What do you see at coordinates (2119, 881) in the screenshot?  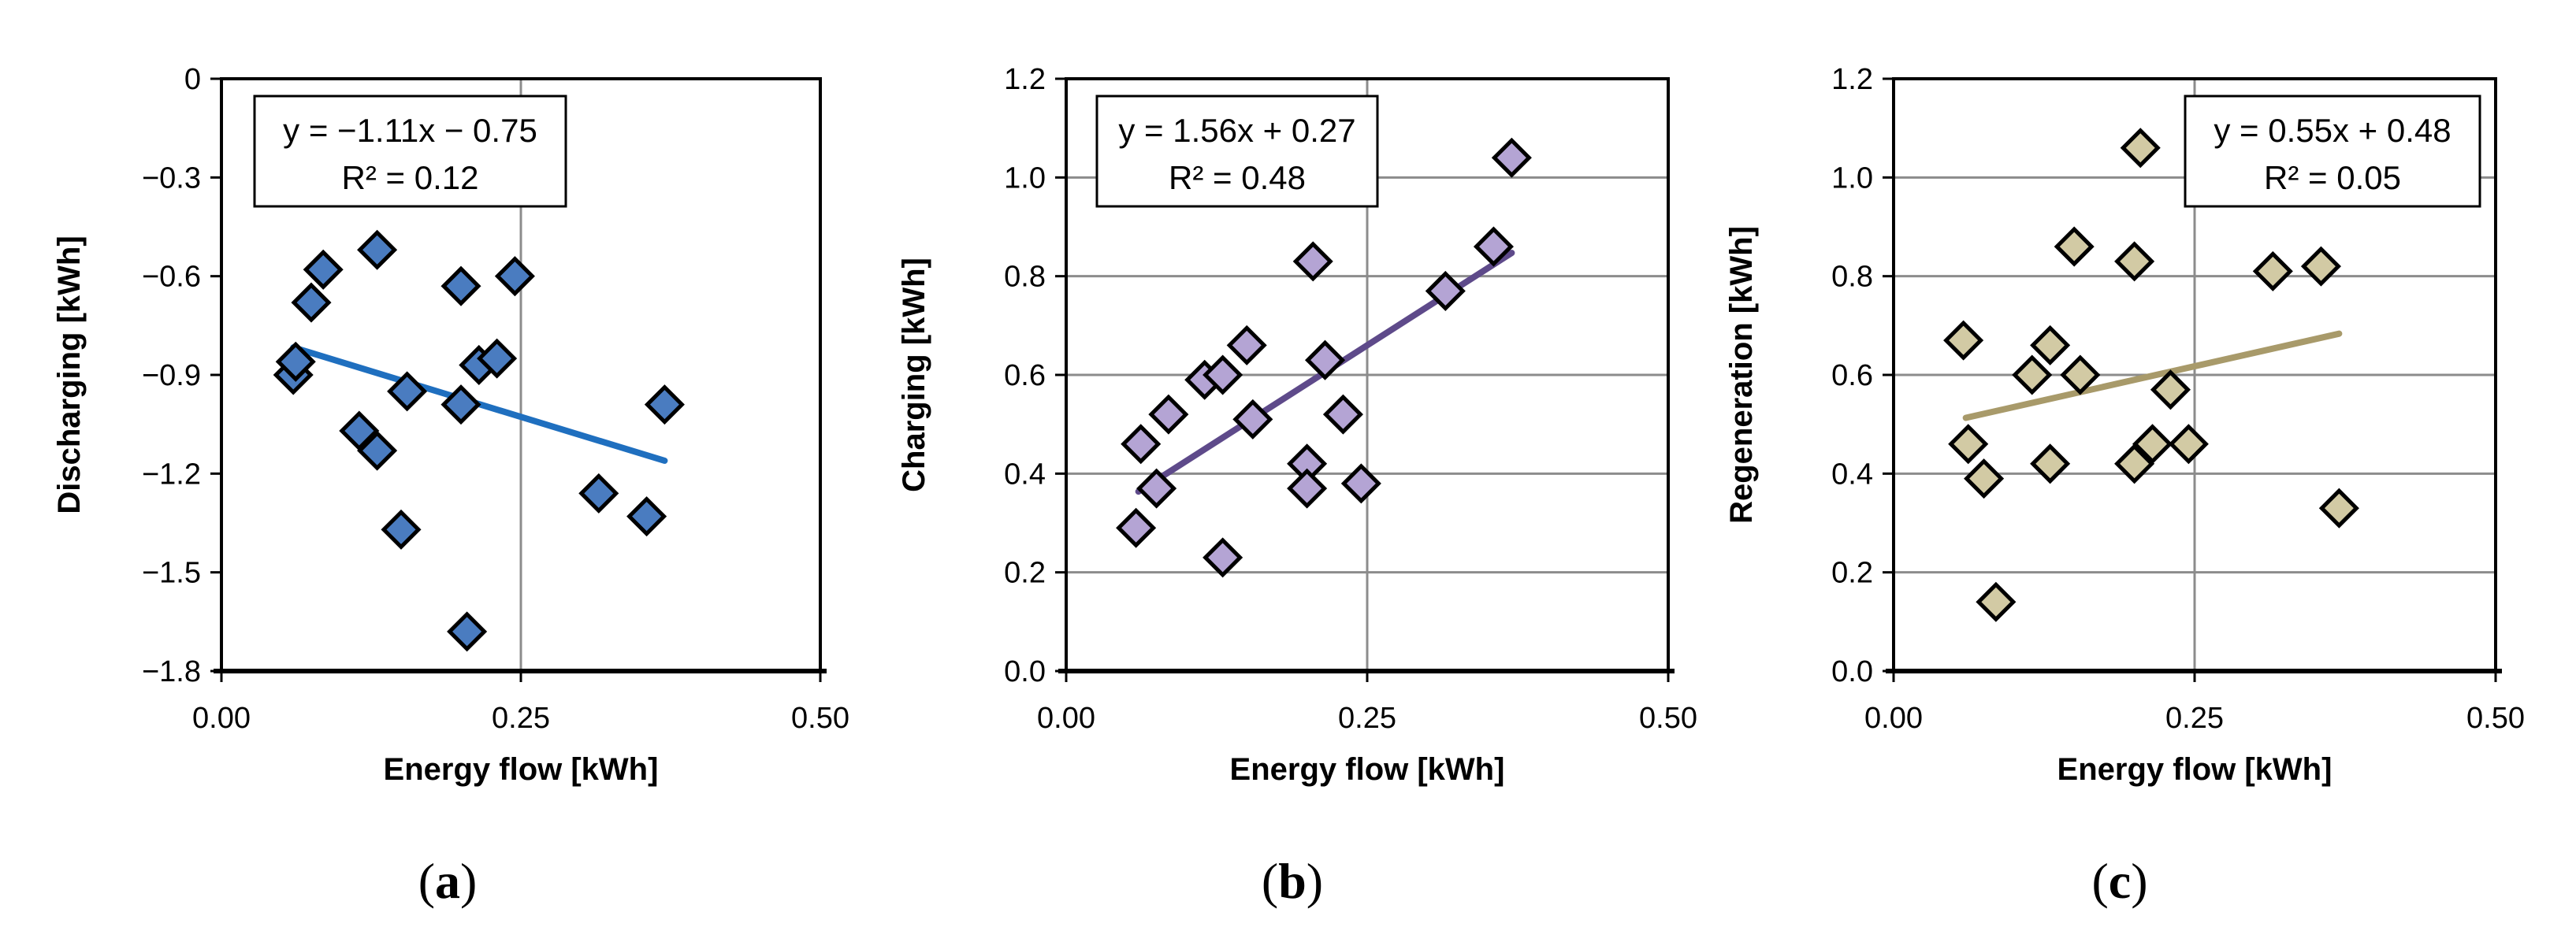 I see `panel-label: (c)` at bounding box center [2119, 881].